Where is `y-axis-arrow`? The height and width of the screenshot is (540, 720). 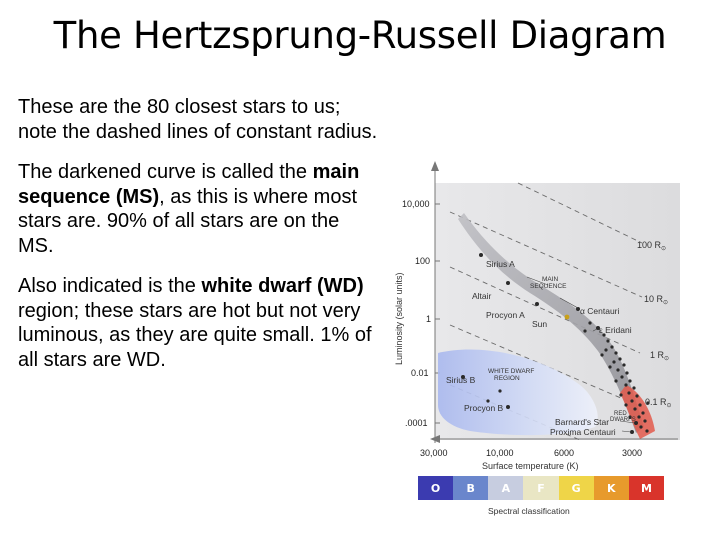 y-axis-arrow is located at coordinates (435, 166).